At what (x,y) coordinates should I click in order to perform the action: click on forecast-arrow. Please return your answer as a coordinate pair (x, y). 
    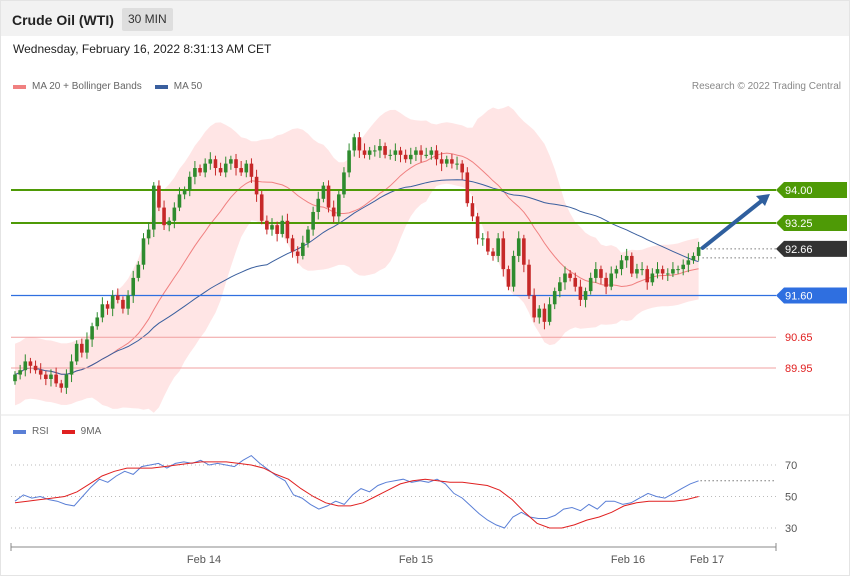
    Looking at the image, I should click on (735, 222).